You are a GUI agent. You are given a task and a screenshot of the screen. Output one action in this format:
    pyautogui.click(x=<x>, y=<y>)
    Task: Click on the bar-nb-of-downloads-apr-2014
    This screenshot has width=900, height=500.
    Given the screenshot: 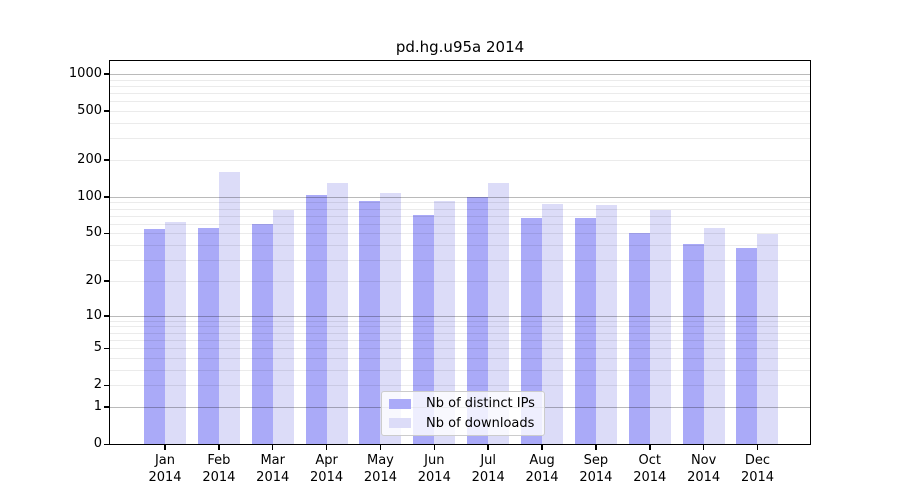 What is the action you would take?
    pyautogui.click(x=337, y=313)
    